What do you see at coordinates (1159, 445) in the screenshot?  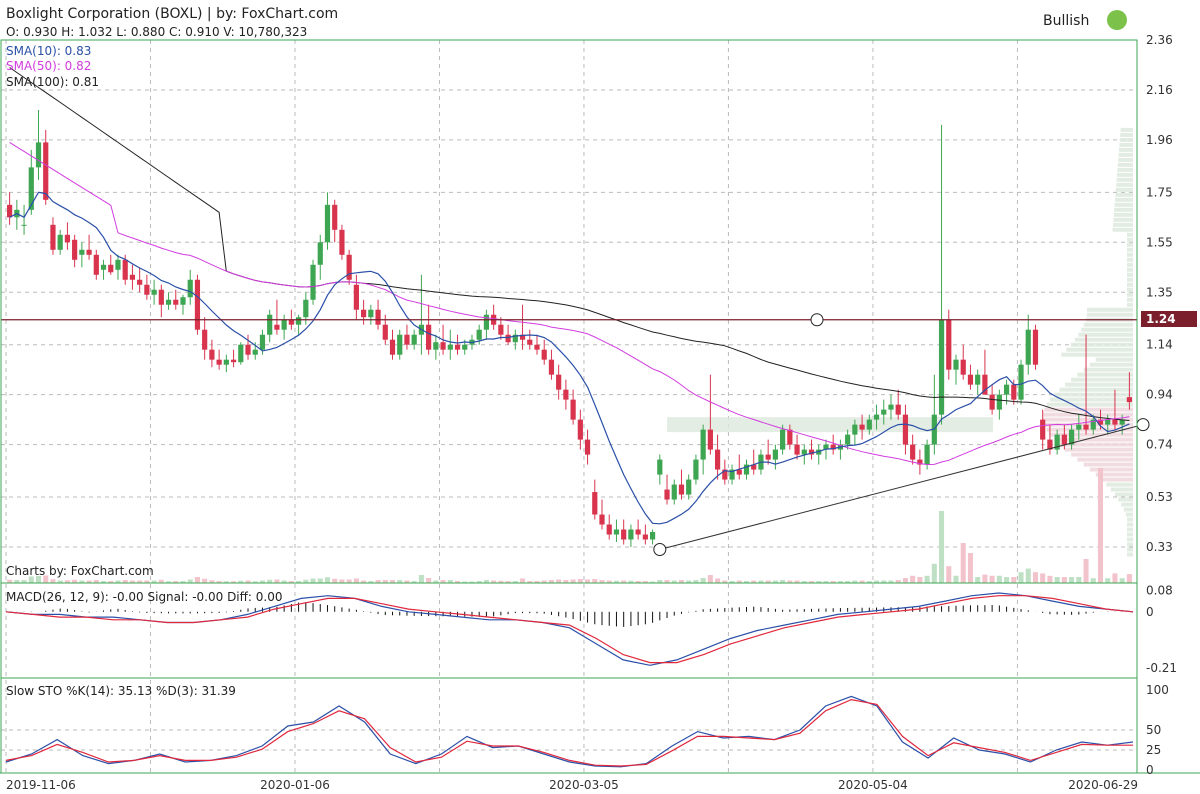 I see `price-tick-label: 0.74` at bounding box center [1159, 445].